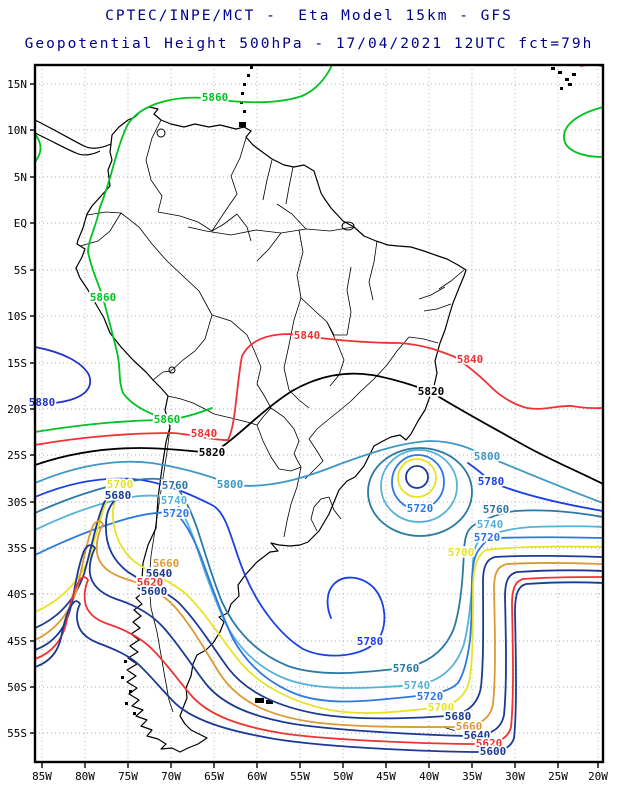 The width and height of the screenshot is (618, 800). I want to click on contour-label-5680: 5680, so click(458, 716).